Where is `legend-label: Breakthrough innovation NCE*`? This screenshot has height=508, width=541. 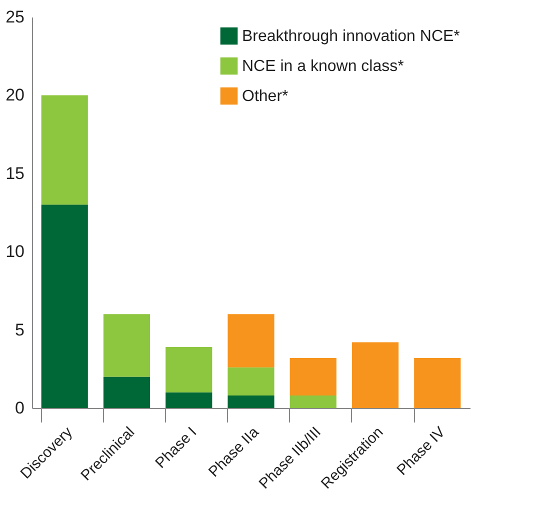
legend-label: Breakthrough innovation NCE* is located at coordinates (351, 36).